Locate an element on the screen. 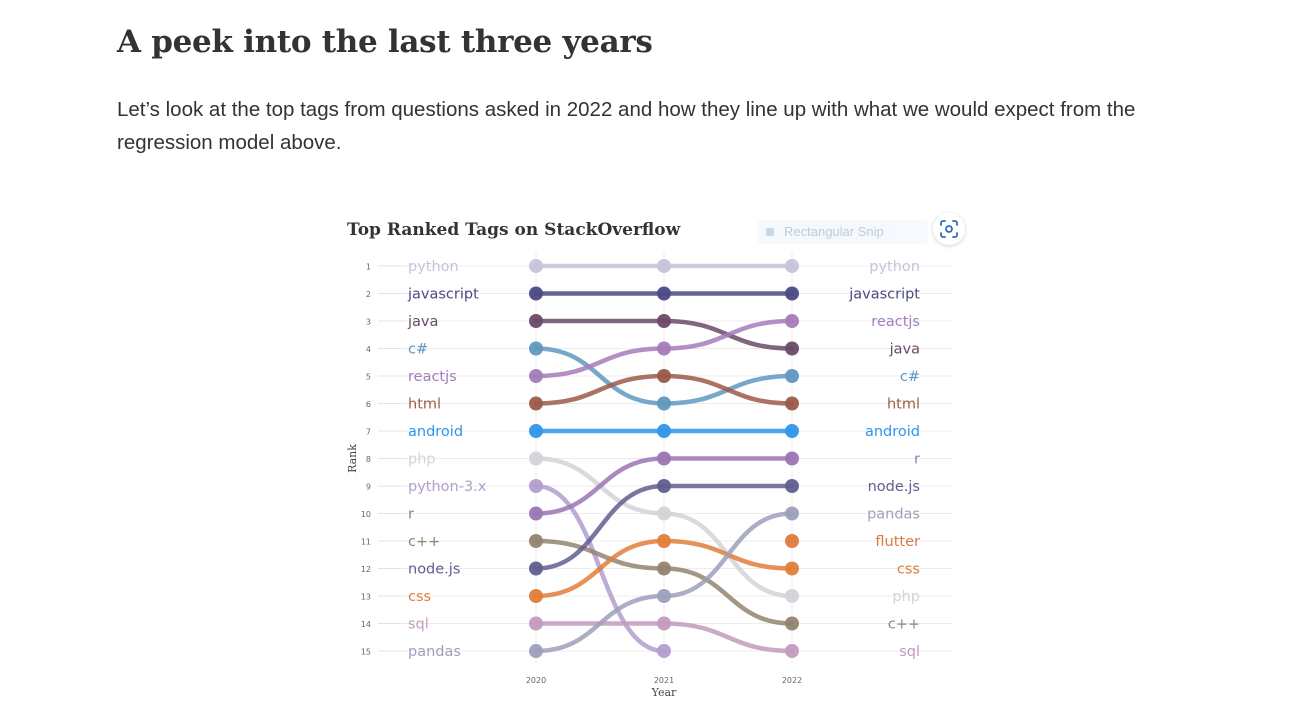  left-series-label: node.js is located at coordinates (434, 570).